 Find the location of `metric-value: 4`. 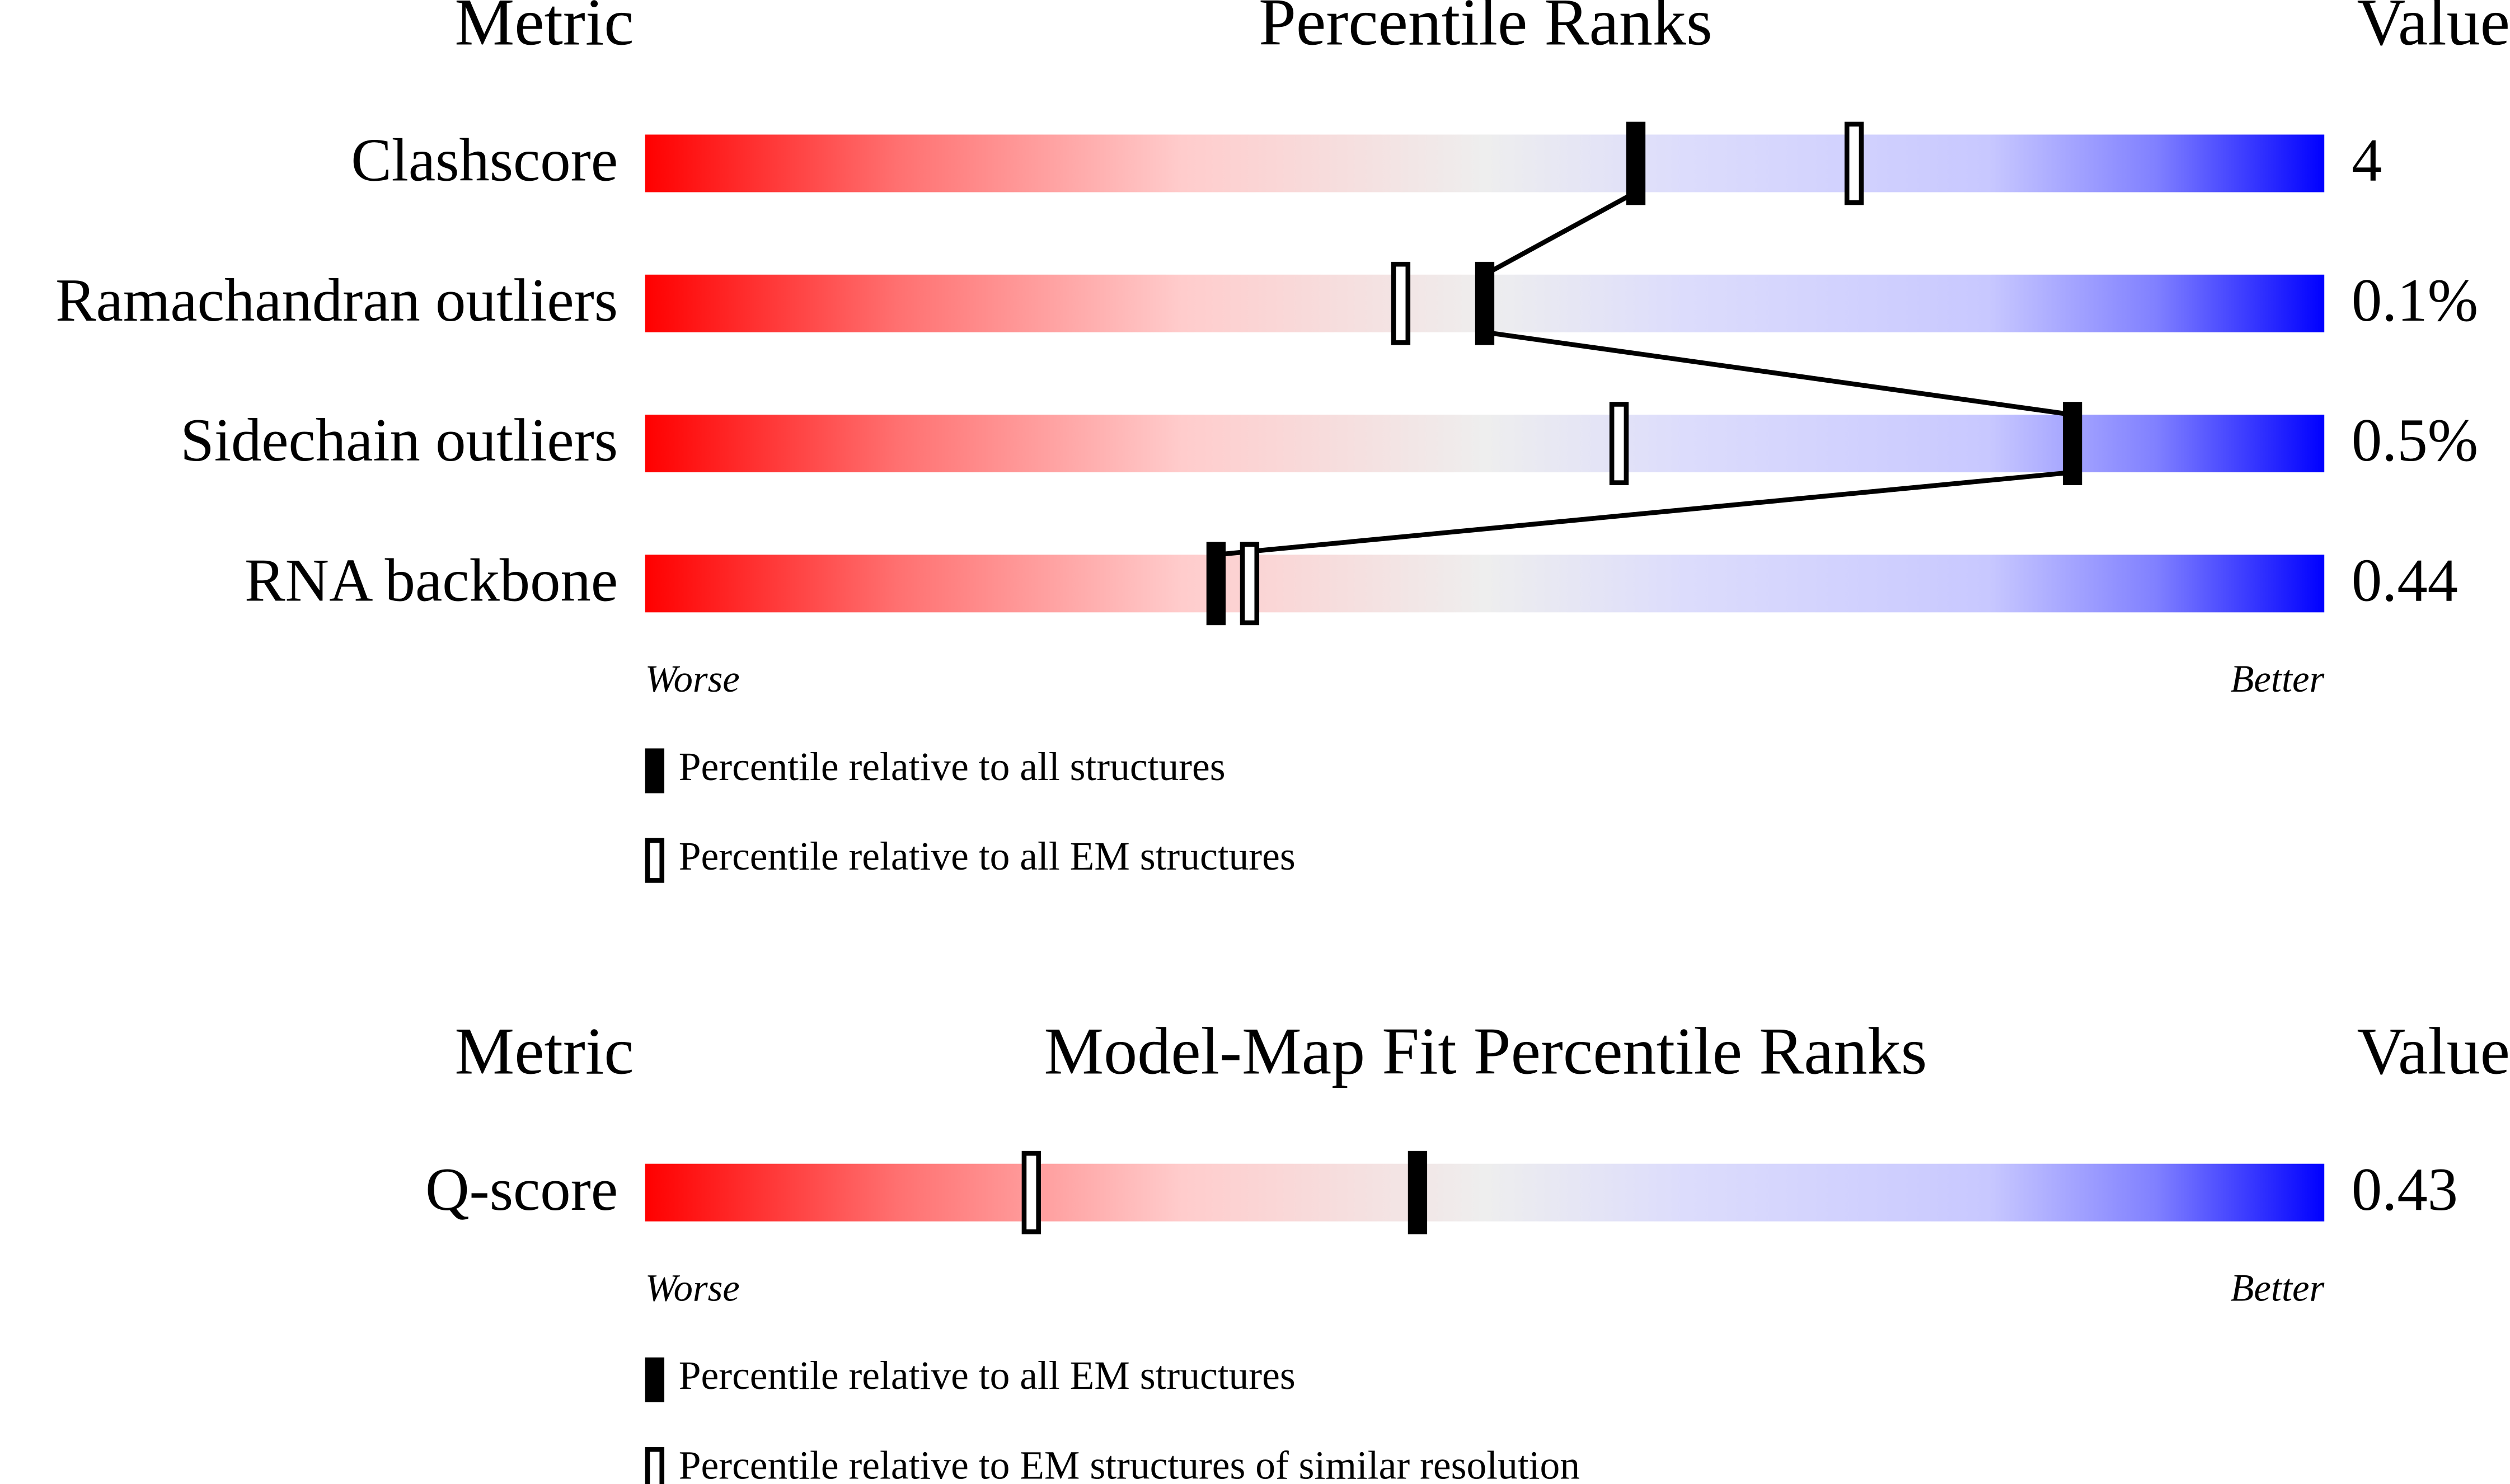

metric-value: 4 is located at coordinates (2367, 160).